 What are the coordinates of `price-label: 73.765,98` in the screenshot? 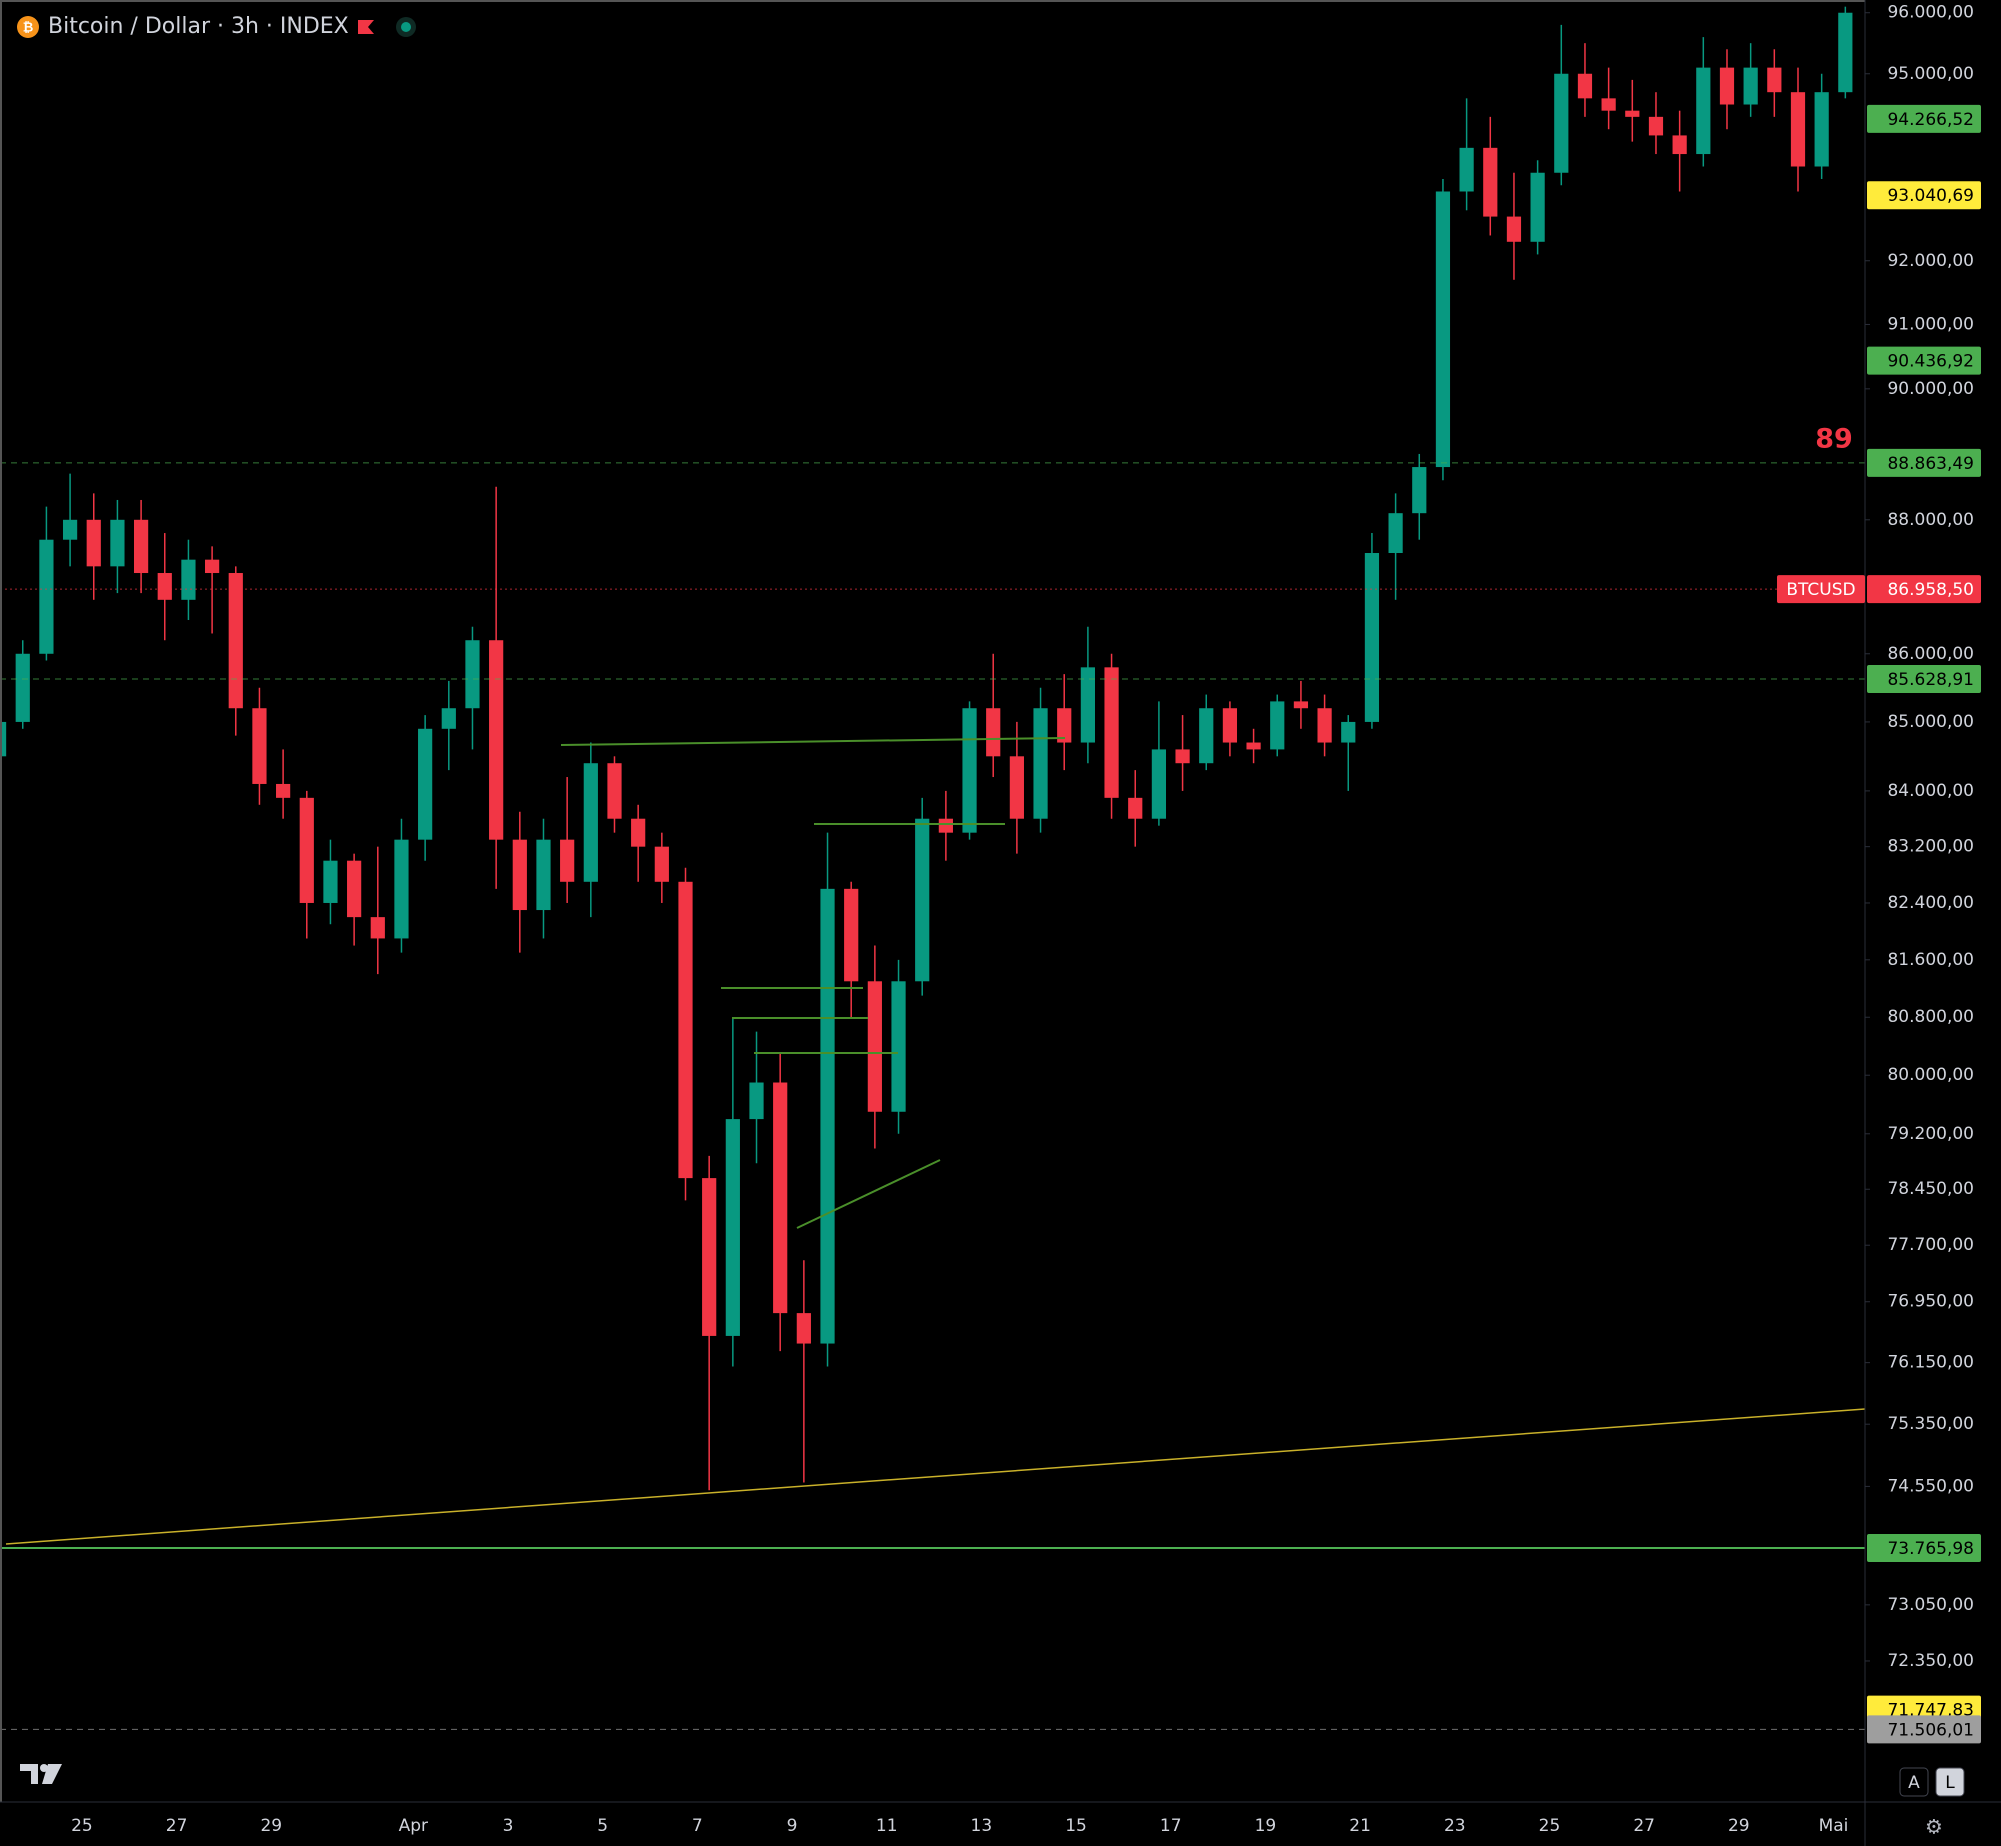 It's located at (1930, 1549).